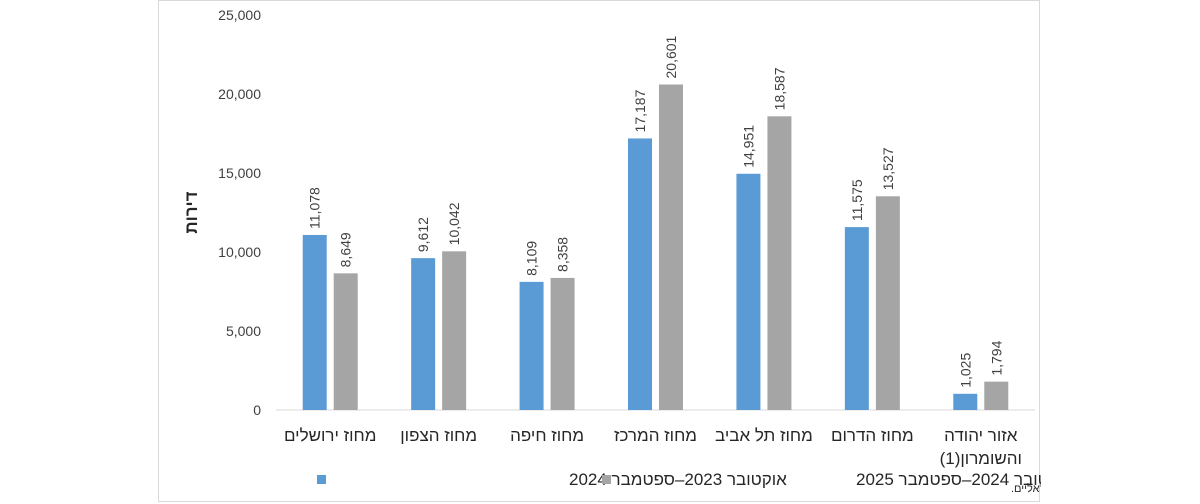 This screenshot has height=504, width=1200. What do you see at coordinates (315, 208) in the screenshot?
I see `data-label: 11,078` at bounding box center [315, 208].